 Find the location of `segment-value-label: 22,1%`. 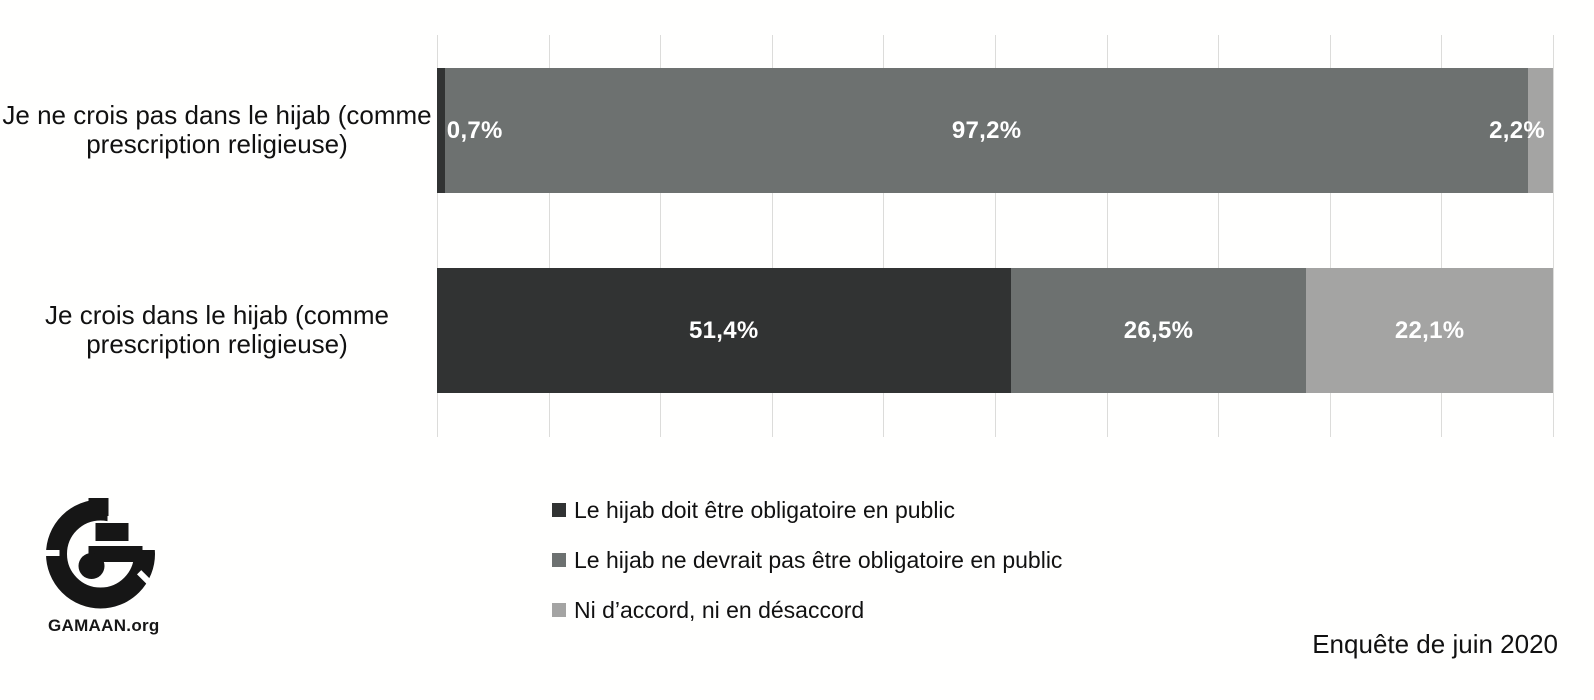

segment-value-label: 22,1% is located at coordinates (1429, 330).